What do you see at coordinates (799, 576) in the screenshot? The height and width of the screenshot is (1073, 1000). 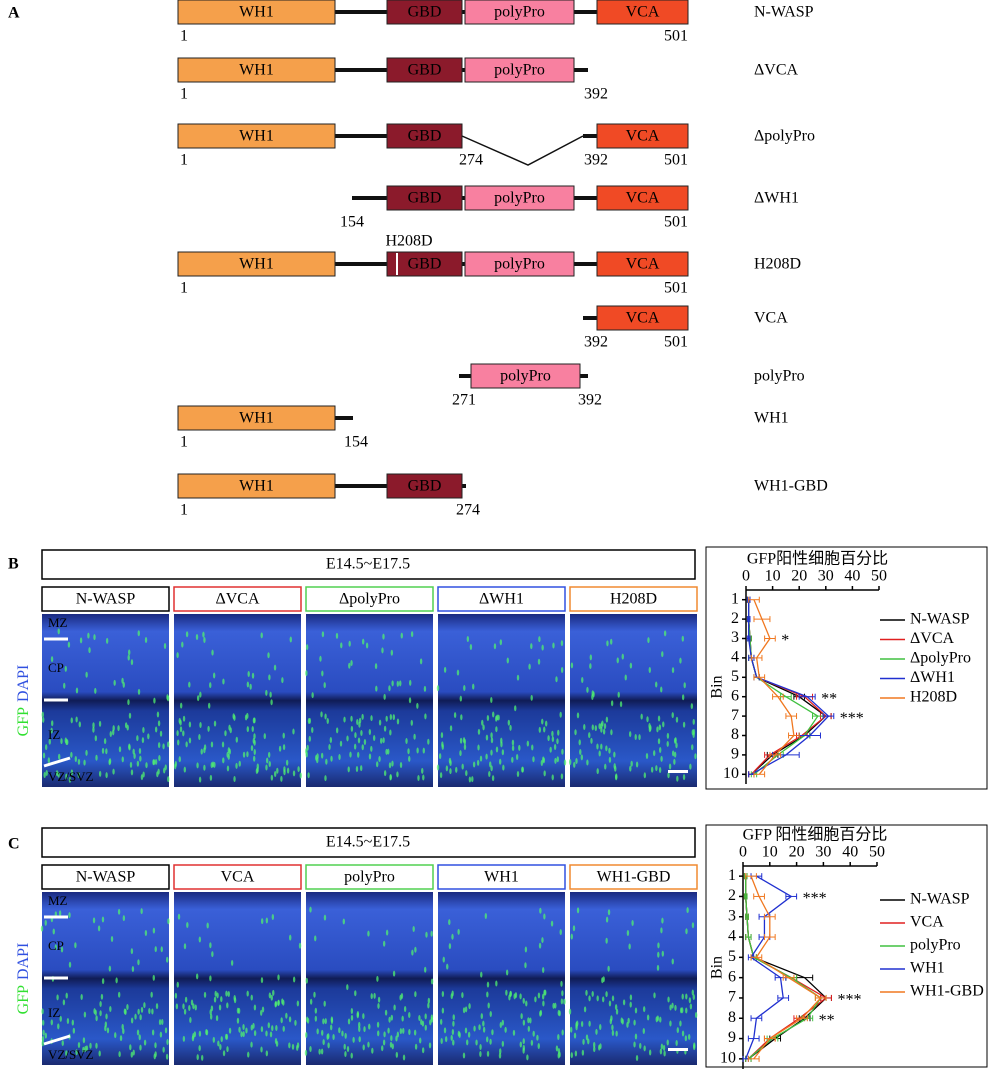 I see `x-tick-label: 20` at bounding box center [799, 576].